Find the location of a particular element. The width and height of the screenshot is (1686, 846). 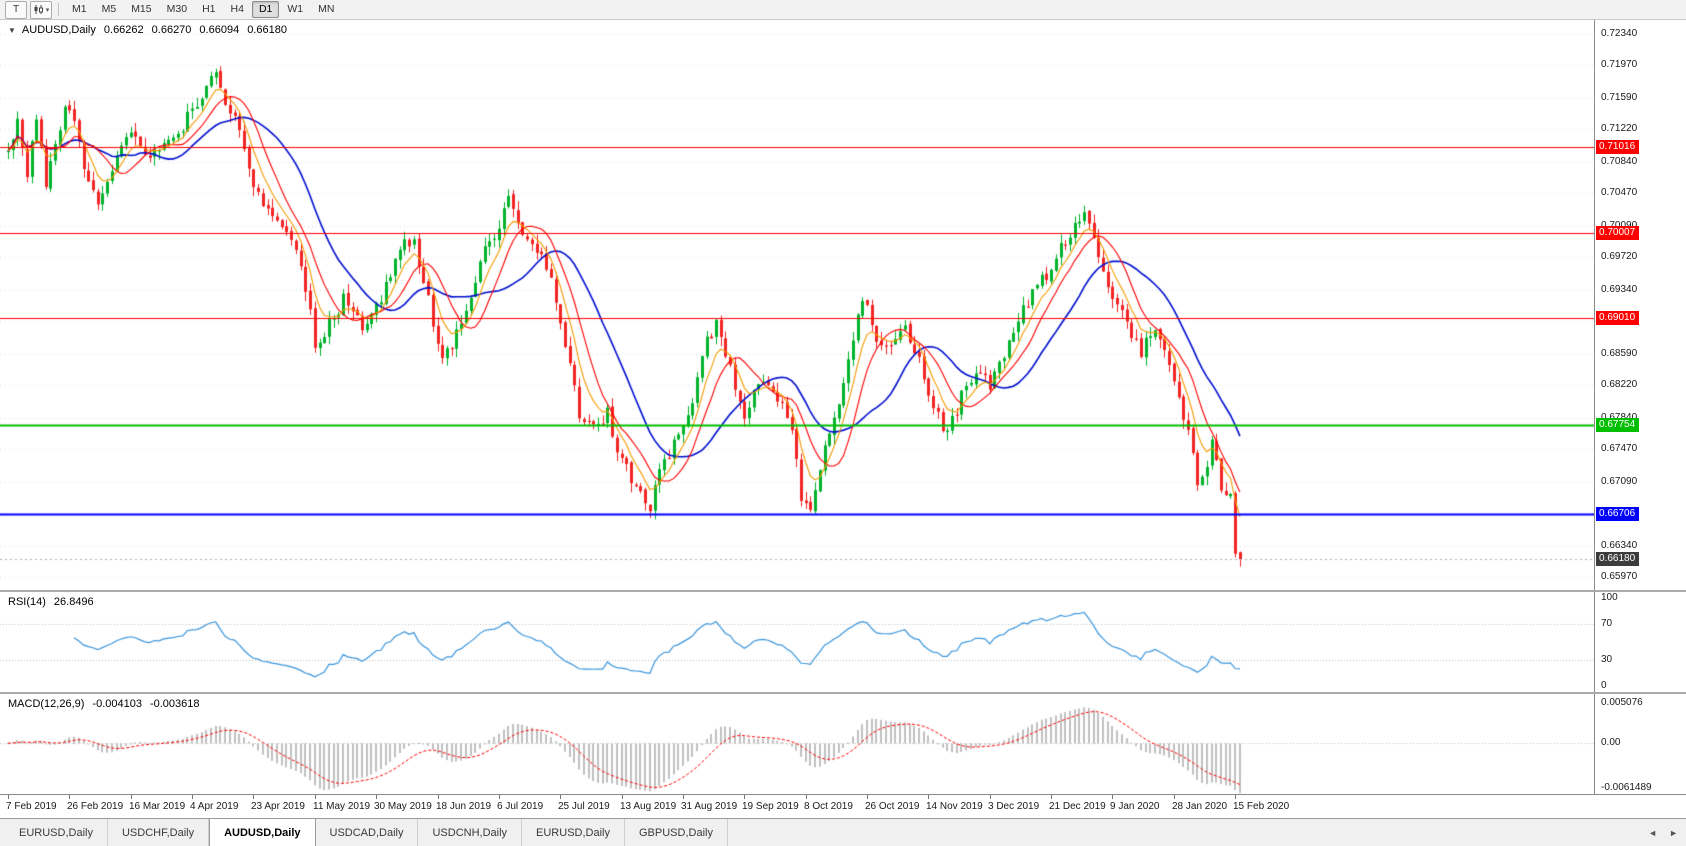

date-label: 16 Mar 2019 is located at coordinates (157, 806).